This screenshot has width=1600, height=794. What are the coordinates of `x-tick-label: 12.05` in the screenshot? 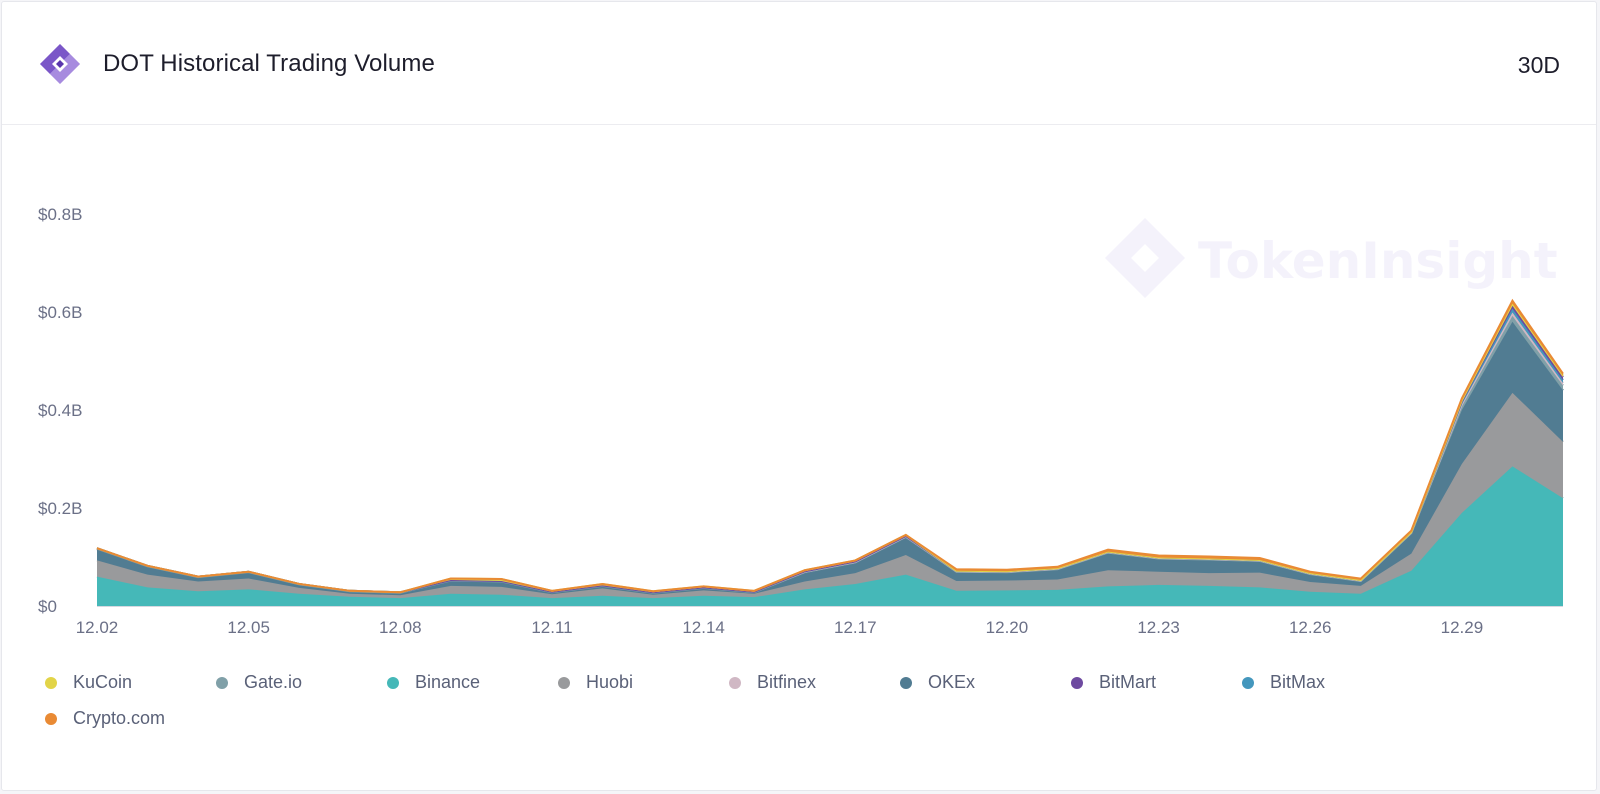 It's located at (248, 627).